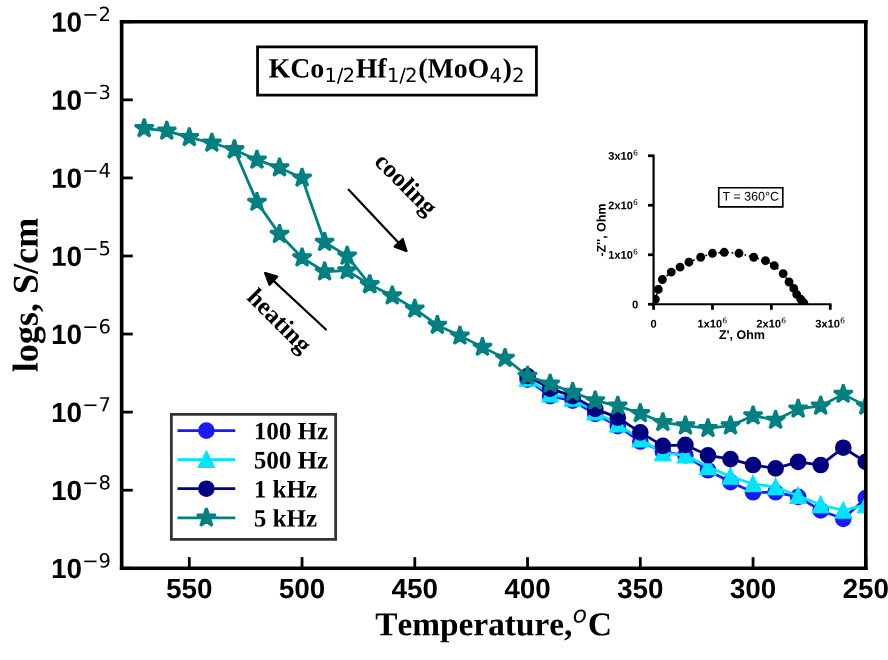 The width and height of the screenshot is (888, 660). I want to click on y-tick-label: 10$^{−2}$, so click(80, 19).